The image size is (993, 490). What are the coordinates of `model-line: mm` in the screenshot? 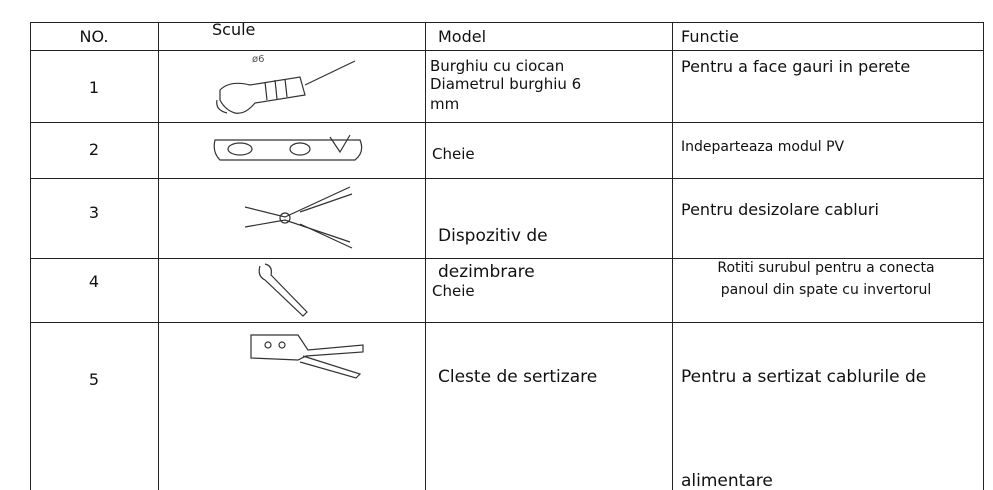 It's located at (445, 104).